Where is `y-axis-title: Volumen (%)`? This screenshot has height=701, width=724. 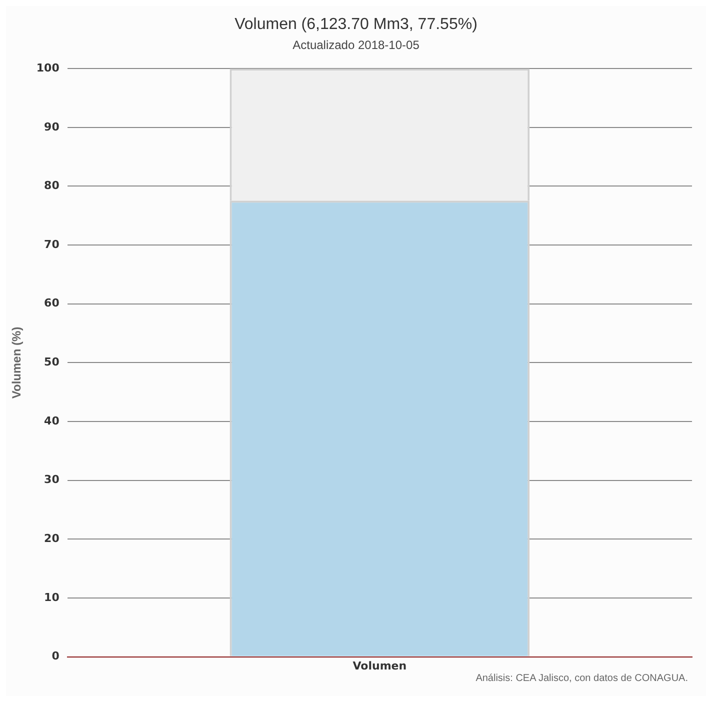 y-axis-title: Volumen (%) is located at coordinates (17, 362).